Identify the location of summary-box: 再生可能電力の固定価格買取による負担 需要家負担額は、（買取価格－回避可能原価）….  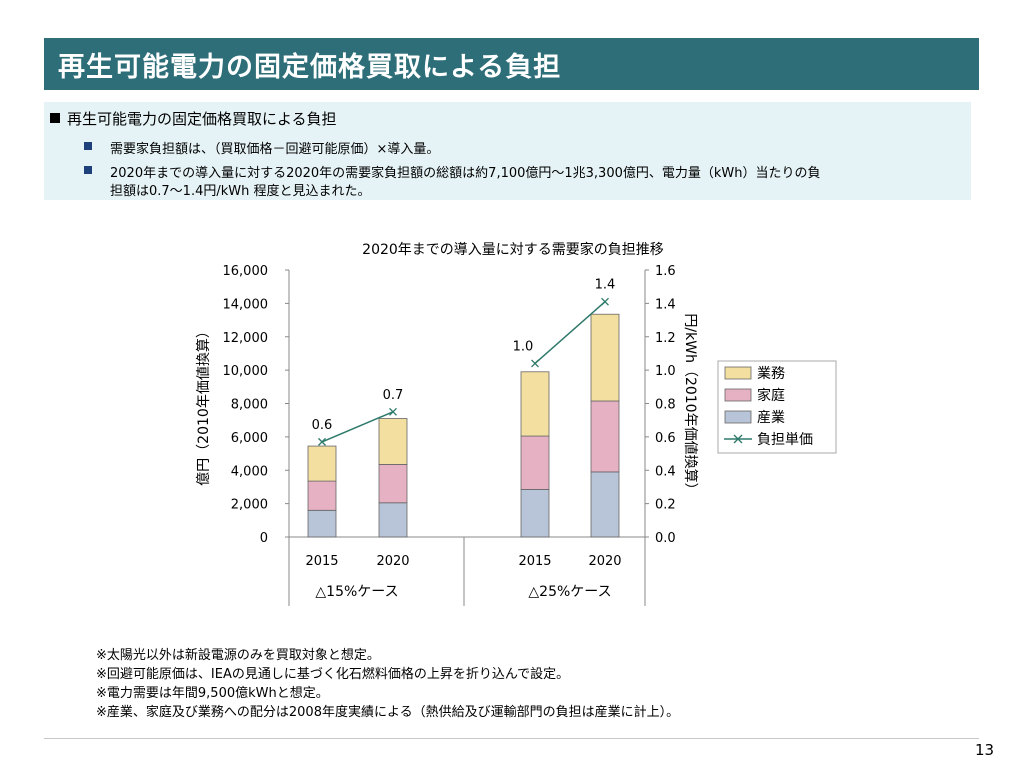
(507, 151).